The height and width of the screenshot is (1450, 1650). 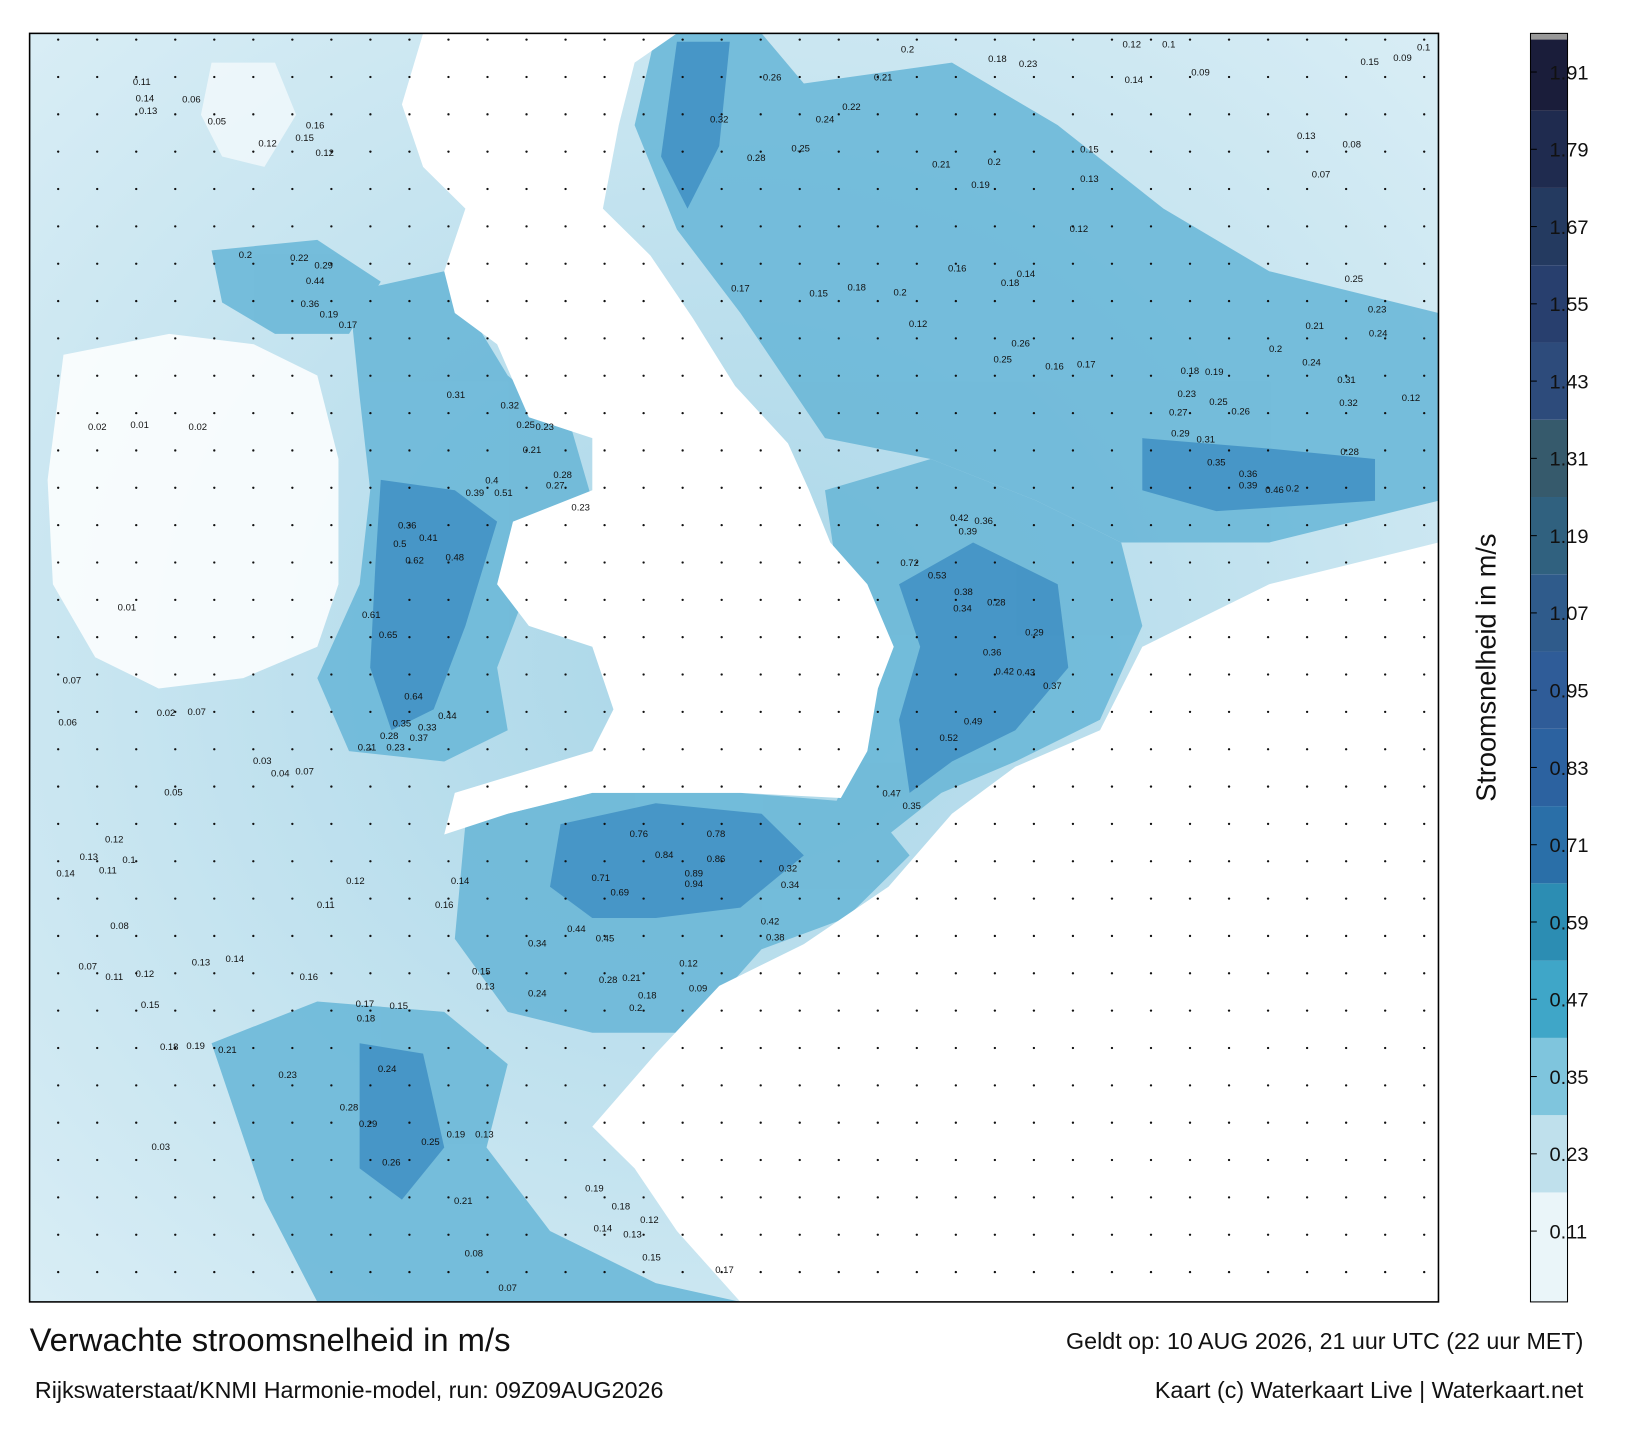 I want to click on speed-label: 0.26, so click(x=1240, y=412).